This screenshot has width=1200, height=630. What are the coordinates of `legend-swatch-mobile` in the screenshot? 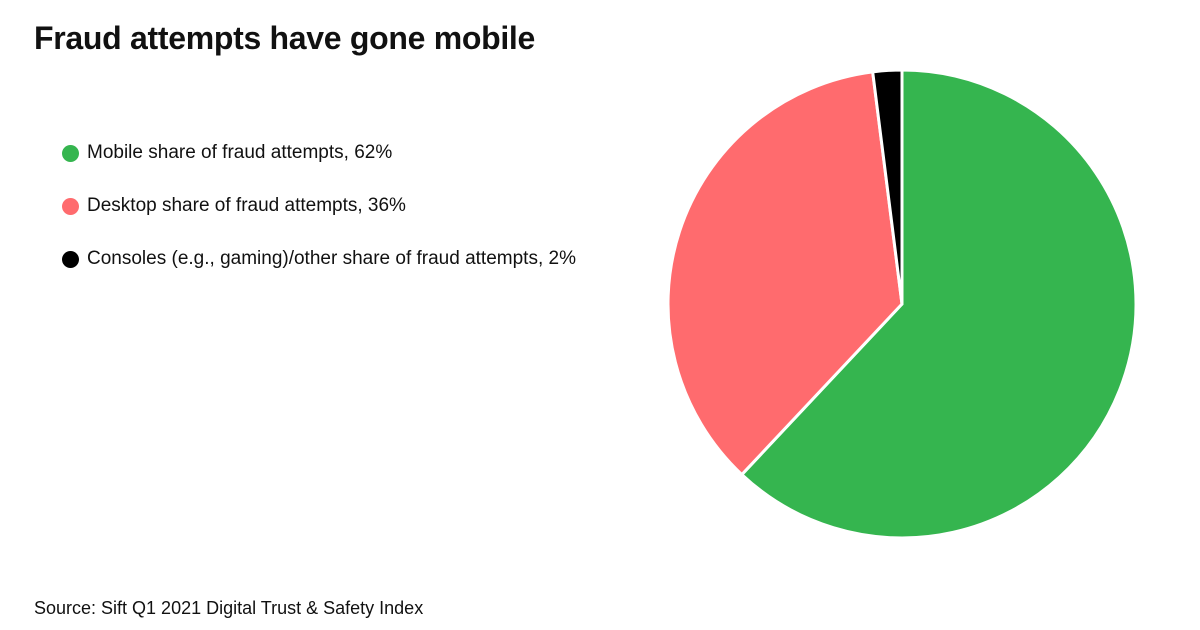 It's located at (70, 153).